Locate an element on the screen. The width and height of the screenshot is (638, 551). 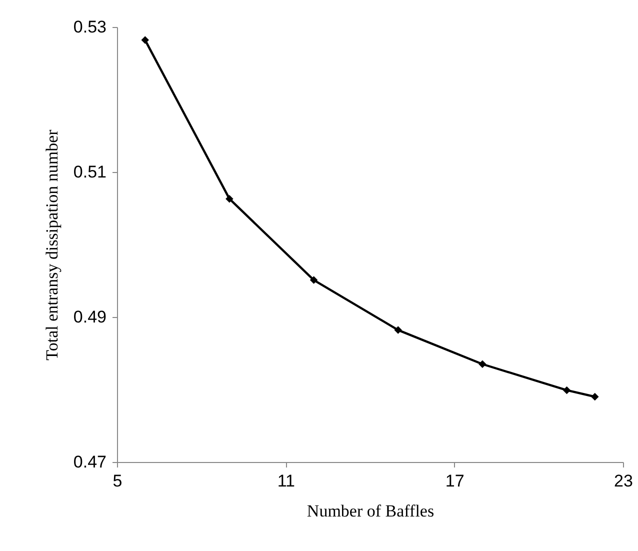
y-axis-title: Total entransy dissipation number is located at coordinates (52, 244).